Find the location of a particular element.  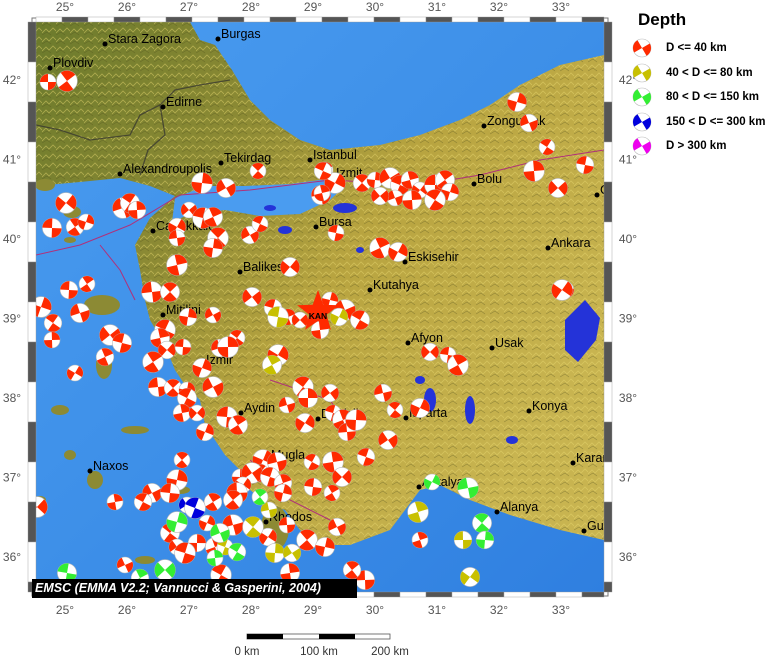

city-label: Burgas is located at coordinates (241, 34).